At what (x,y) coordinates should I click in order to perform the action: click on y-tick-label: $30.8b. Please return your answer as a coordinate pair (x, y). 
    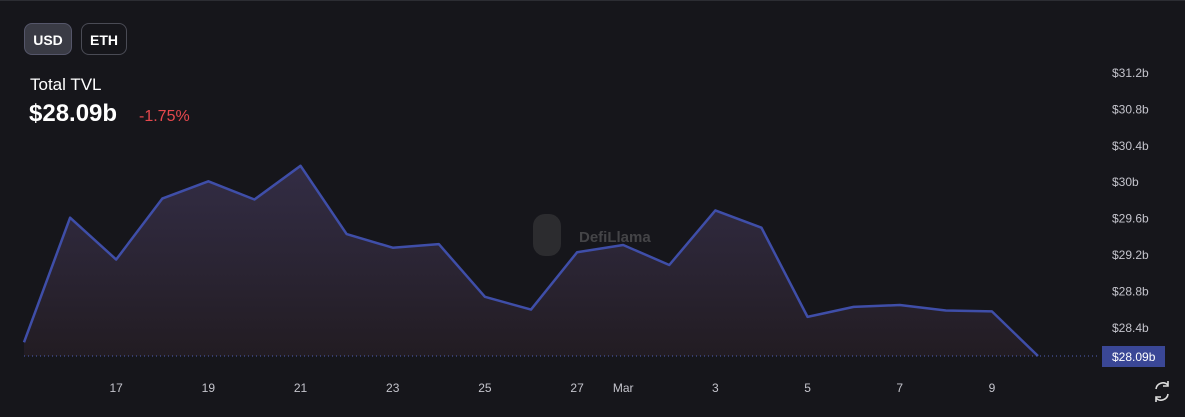
    Looking at the image, I should click on (1130, 109).